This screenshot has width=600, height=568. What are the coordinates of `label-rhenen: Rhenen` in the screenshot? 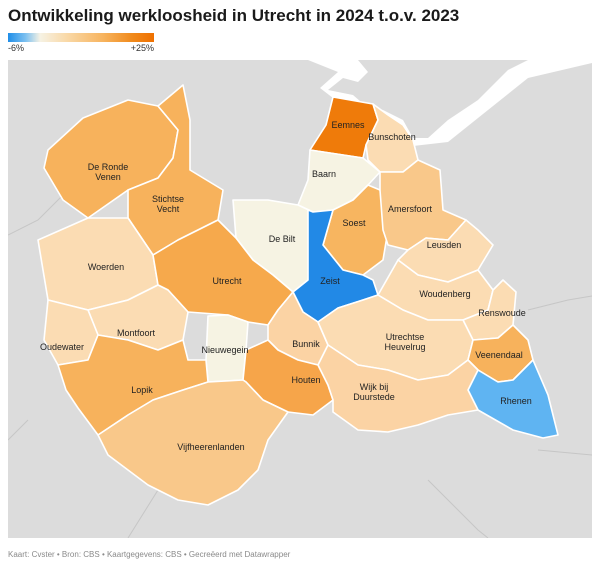 It's located at (516, 401).